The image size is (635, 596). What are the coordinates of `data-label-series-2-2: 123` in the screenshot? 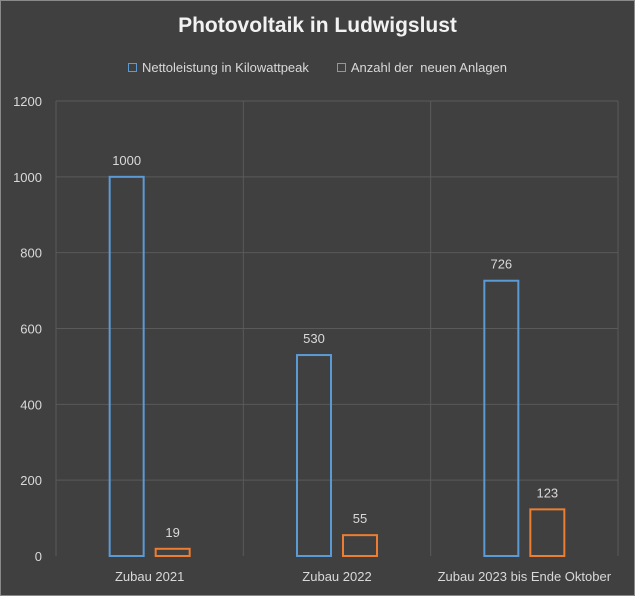 It's located at (547, 492).